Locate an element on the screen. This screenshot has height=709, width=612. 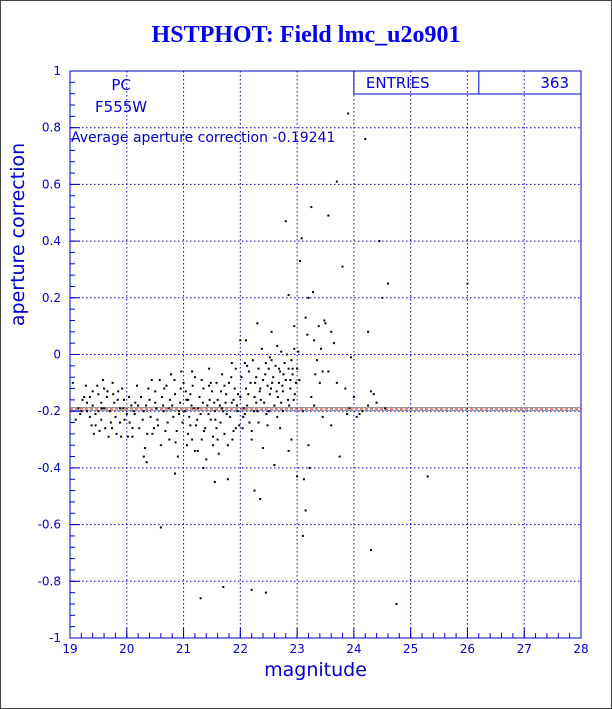
y-tick-label: -1 is located at coordinates (55, 638).